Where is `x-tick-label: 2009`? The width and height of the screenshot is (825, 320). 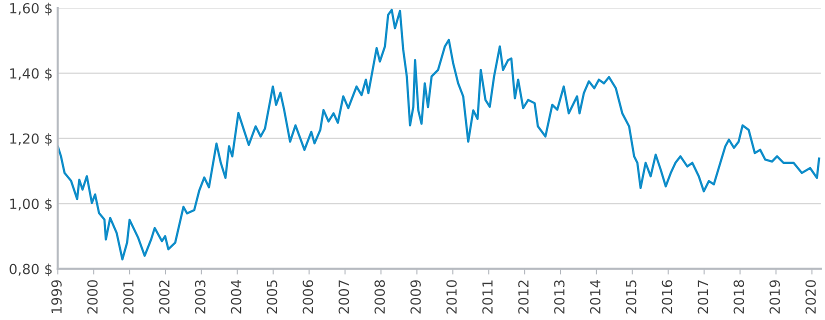
x-tick-label: 2009 is located at coordinates (415, 297).